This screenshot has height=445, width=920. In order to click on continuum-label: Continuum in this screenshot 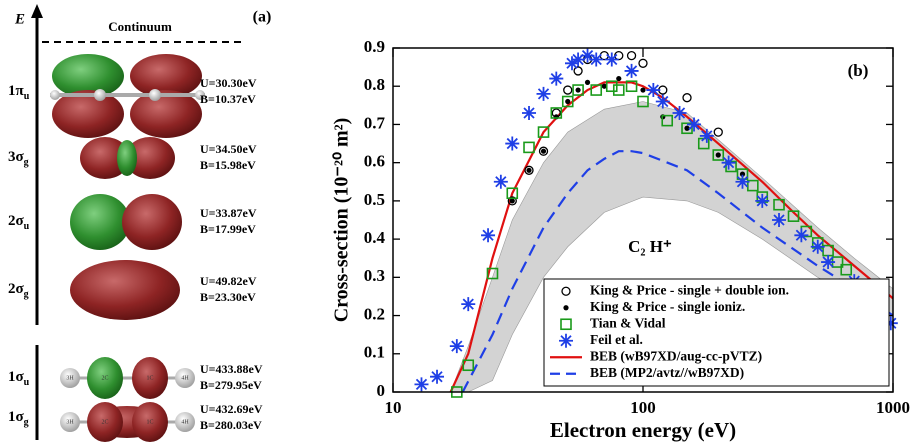, I will do `click(140, 26)`.